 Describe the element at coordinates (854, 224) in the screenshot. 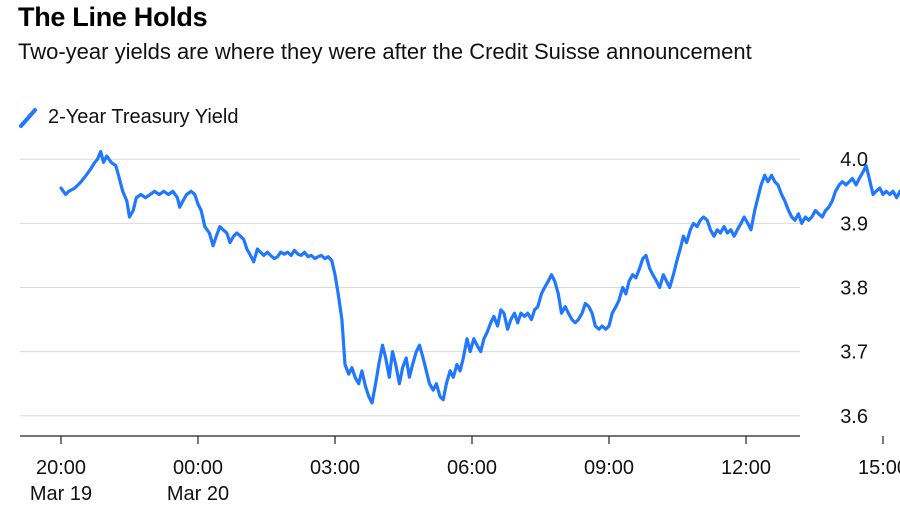

I see `y-tick-label: 3.9` at that location.